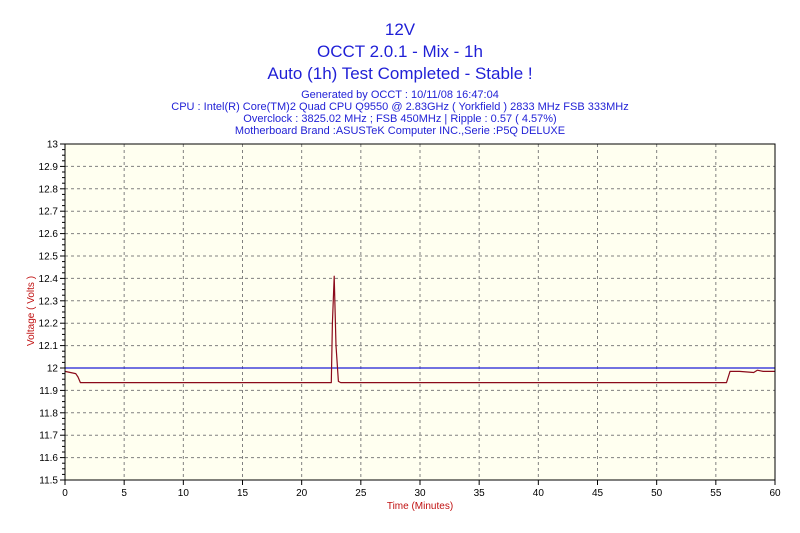  What do you see at coordinates (48, 436) in the screenshot?
I see `y-tick-label: 11.7` at bounding box center [48, 436].